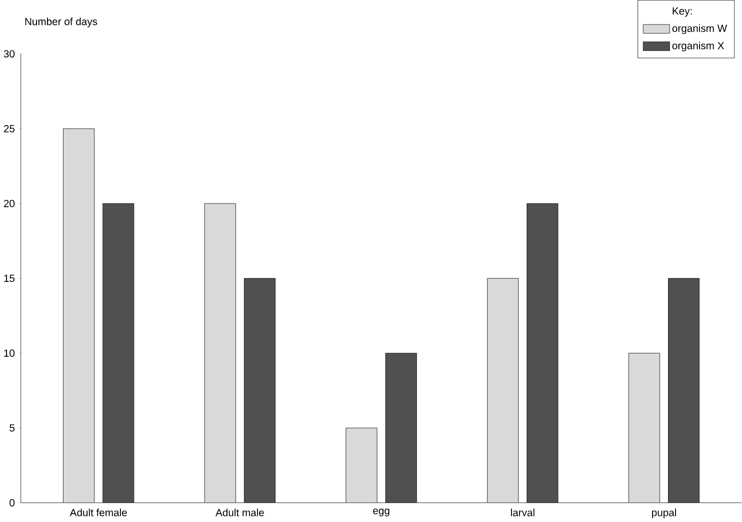  What do you see at coordinates (698, 47) in the screenshot?
I see `legend-label: organism X` at bounding box center [698, 47].